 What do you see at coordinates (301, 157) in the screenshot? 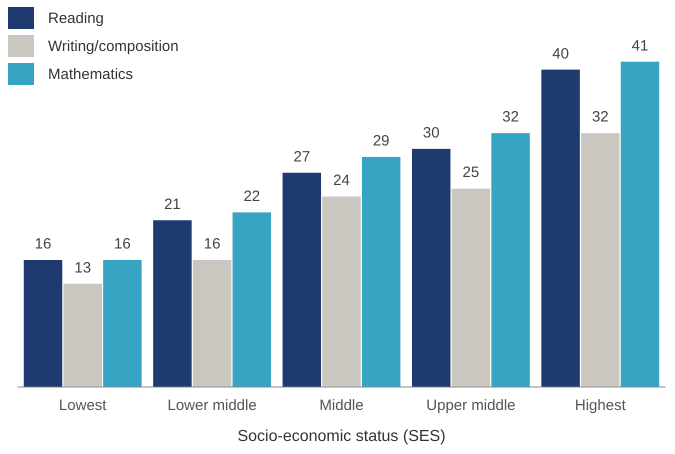
I see `data-label: 27` at bounding box center [301, 157].